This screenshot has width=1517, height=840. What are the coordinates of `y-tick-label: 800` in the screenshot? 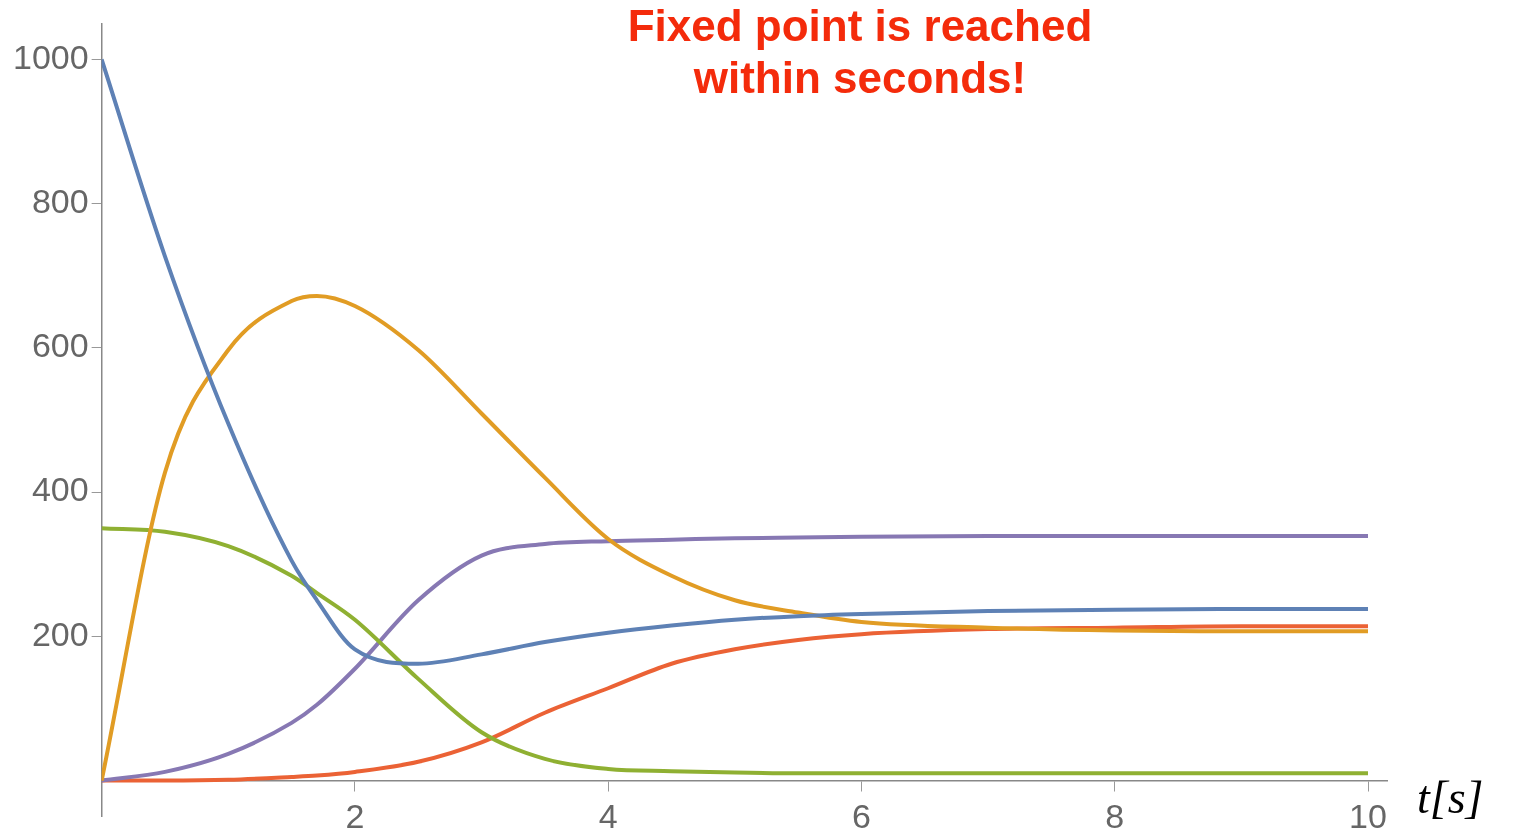 It's located at (60, 201).